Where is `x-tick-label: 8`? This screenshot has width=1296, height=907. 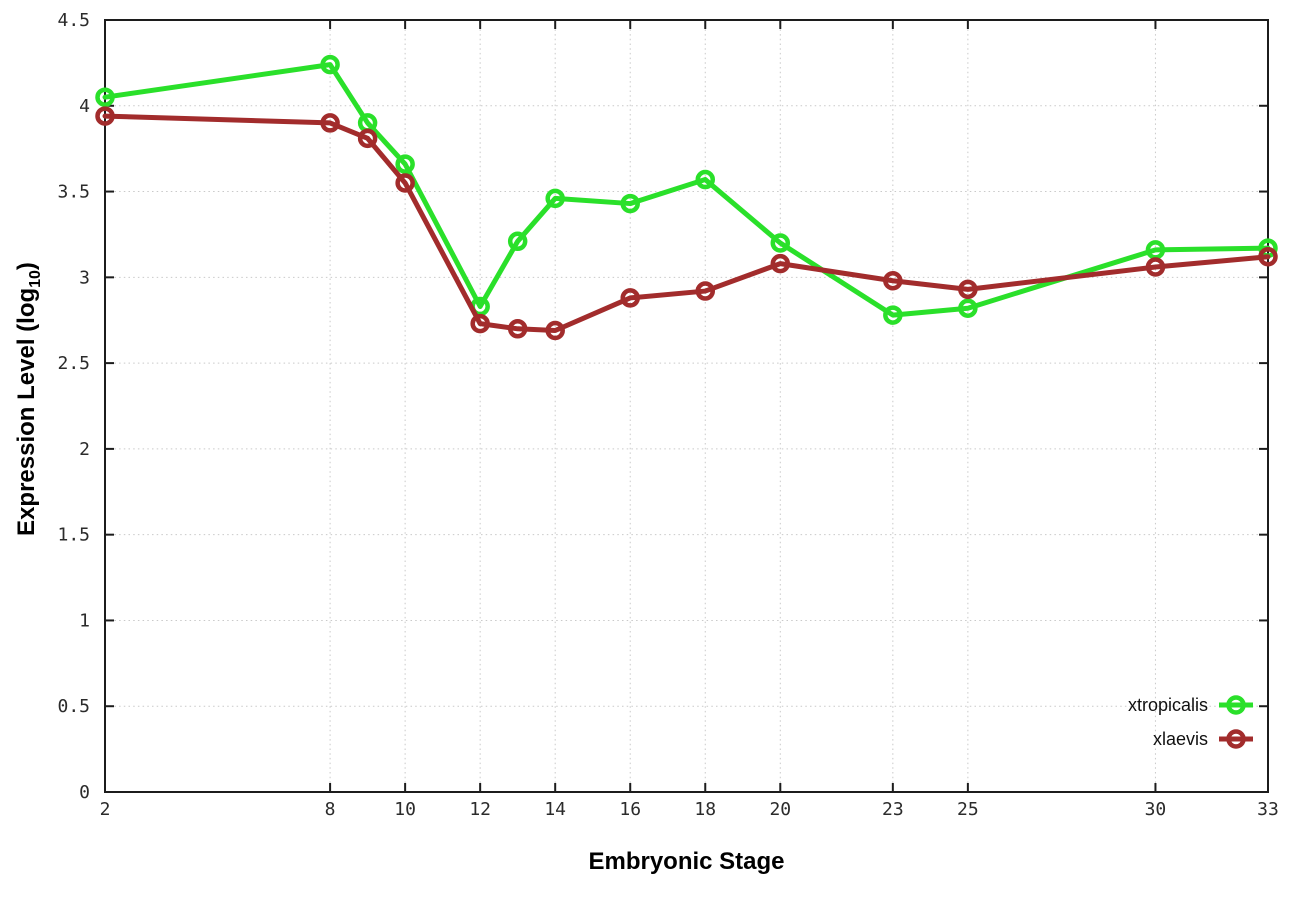
x-tick-label: 8 is located at coordinates (330, 809).